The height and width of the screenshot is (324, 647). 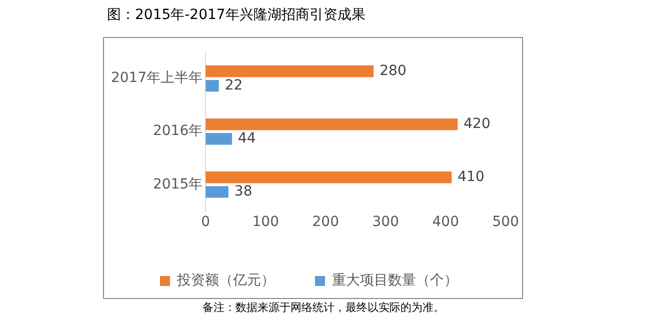 What do you see at coordinates (395, 280) in the screenshot?
I see `legend-label: 重大项目数量（个）` at bounding box center [395, 280].